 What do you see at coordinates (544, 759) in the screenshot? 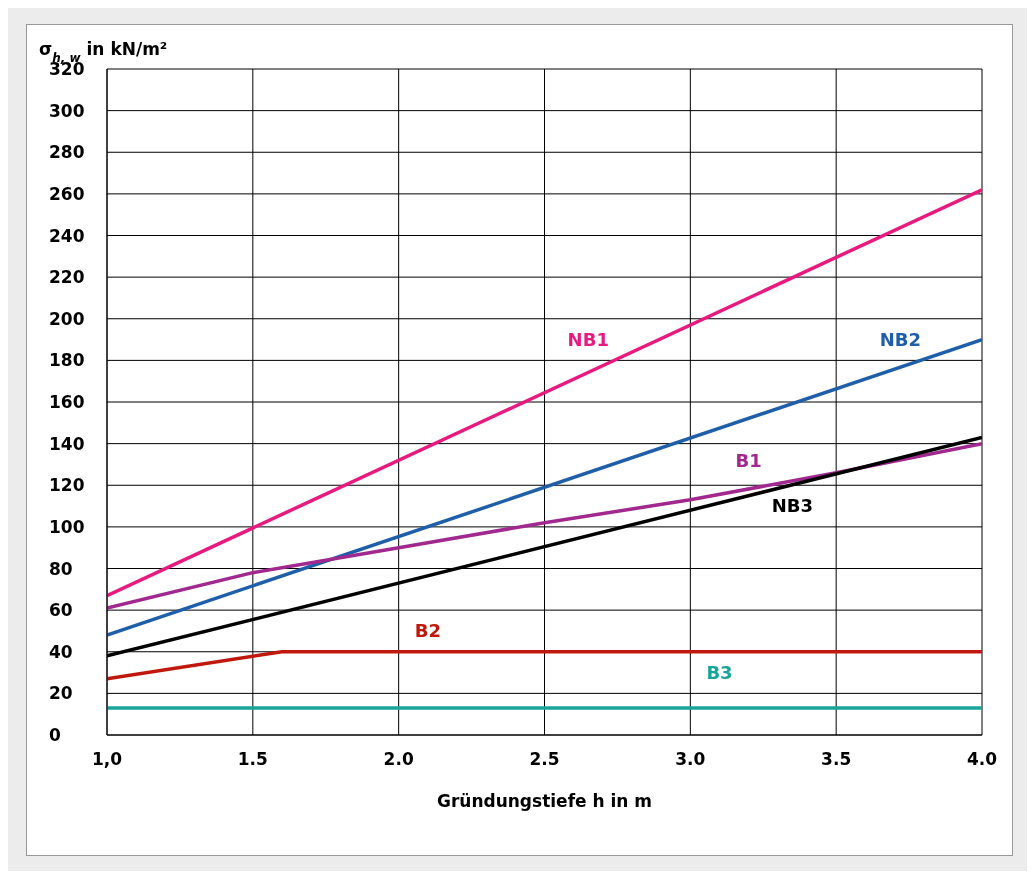
I see `x-tick-label: 2.5` at bounding box center [544, 759].